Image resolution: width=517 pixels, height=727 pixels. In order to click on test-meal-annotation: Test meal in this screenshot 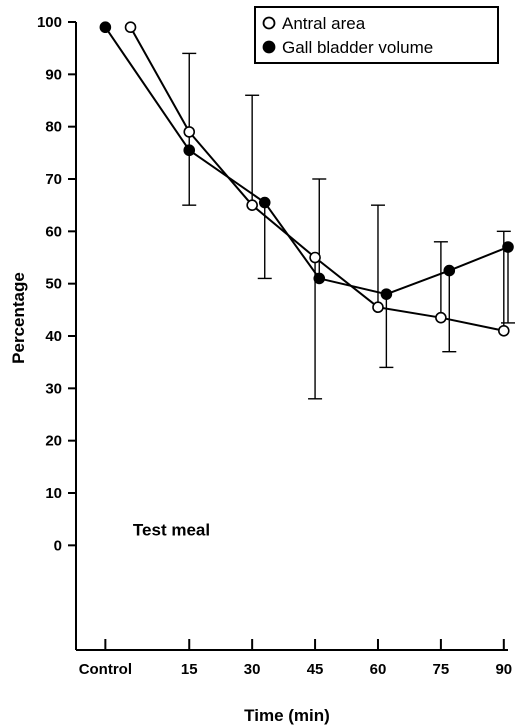, I will do `click(171, 529)`.